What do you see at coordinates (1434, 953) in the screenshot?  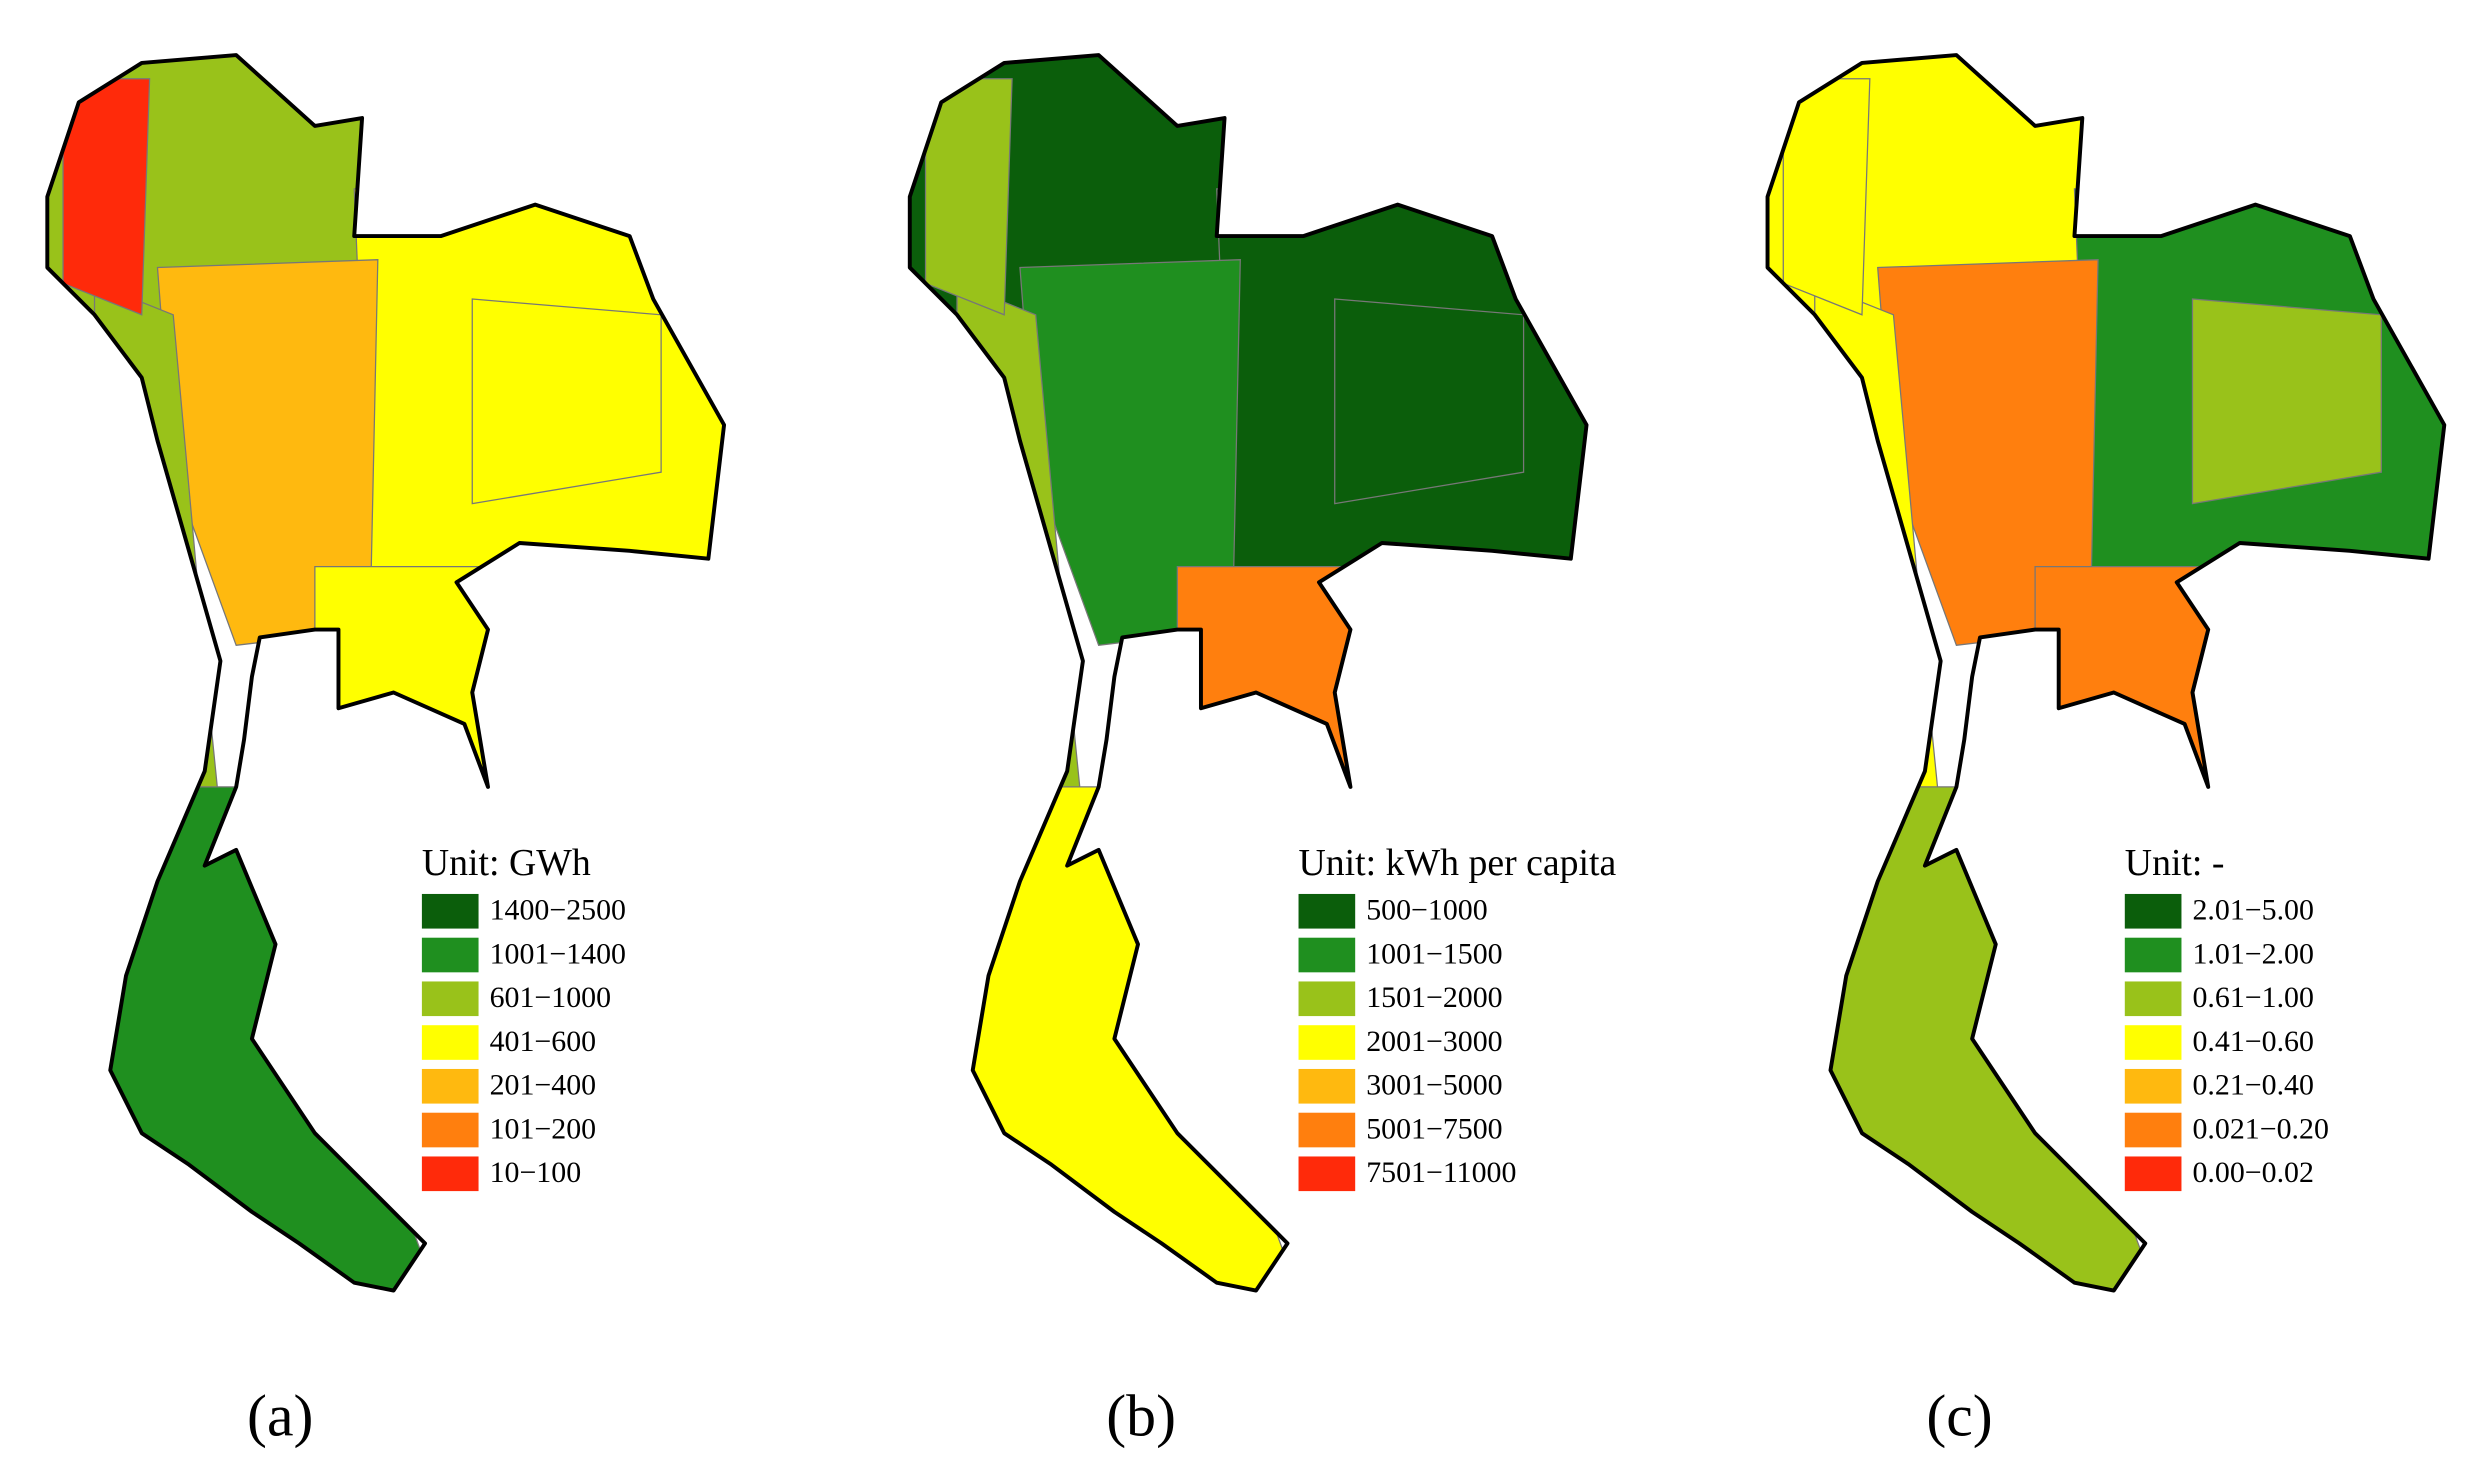 I see `legend-label: 1001−1500` at bounding box center [1434, 953].